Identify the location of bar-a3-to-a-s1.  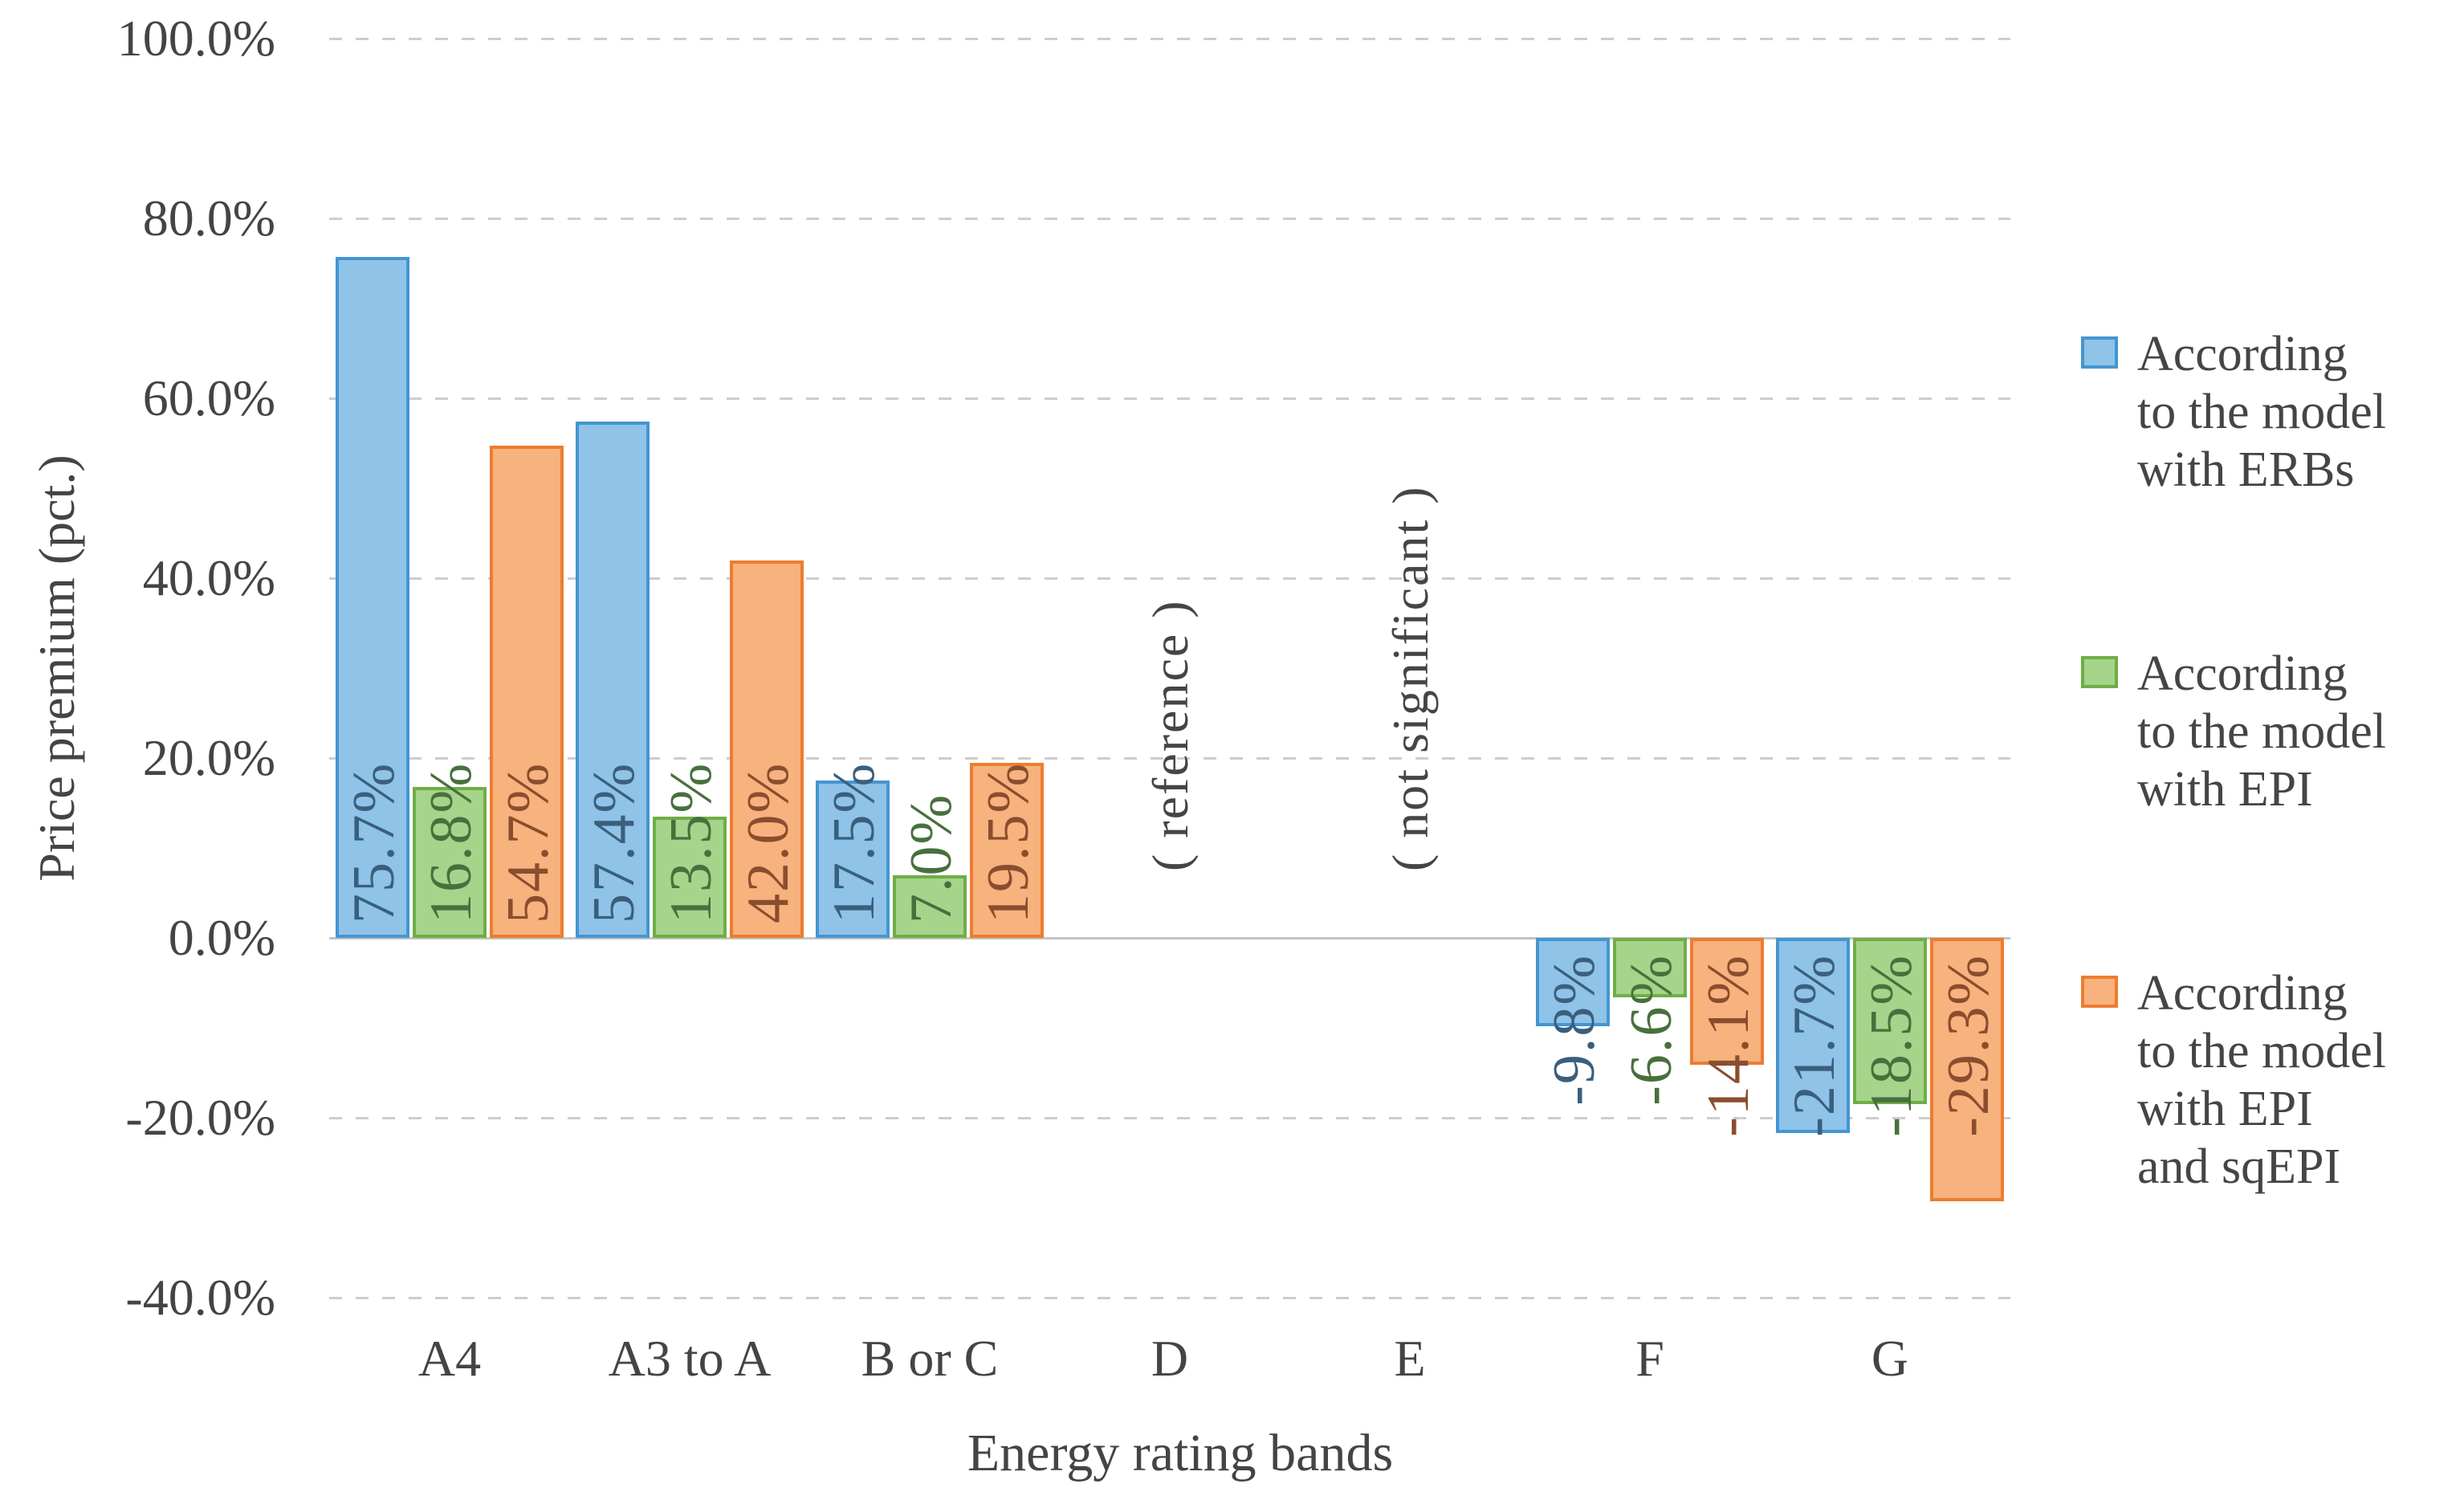
(613, 680).